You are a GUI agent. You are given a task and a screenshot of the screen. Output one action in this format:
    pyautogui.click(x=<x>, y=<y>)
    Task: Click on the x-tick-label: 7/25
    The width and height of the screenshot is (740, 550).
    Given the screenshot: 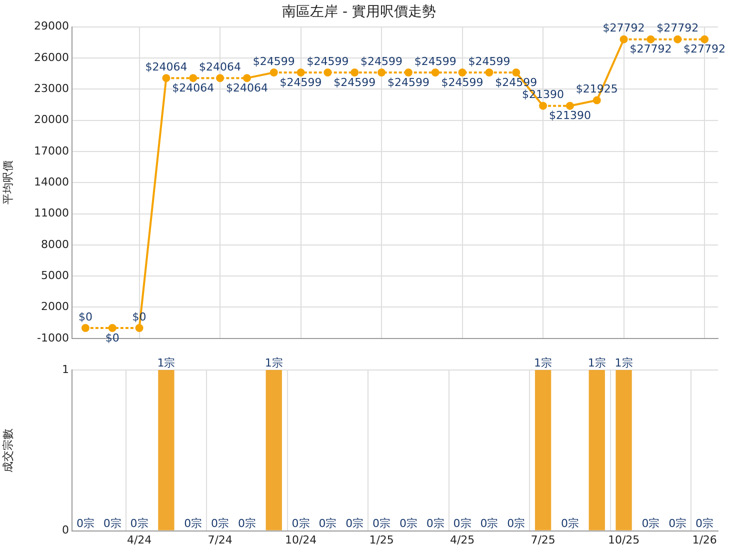 What is the action you would take?
    pyautogui.click(x=543, y=539)
    